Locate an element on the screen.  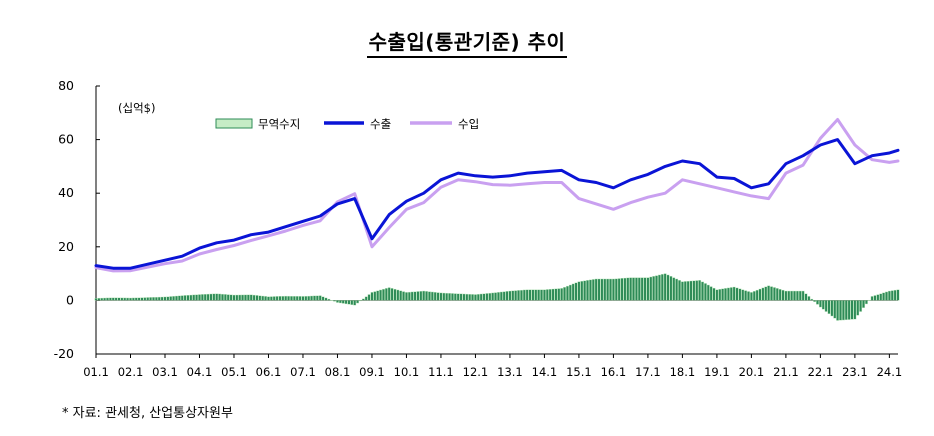
x-tick-label: 08.1 is located at coordinates (338, 372).